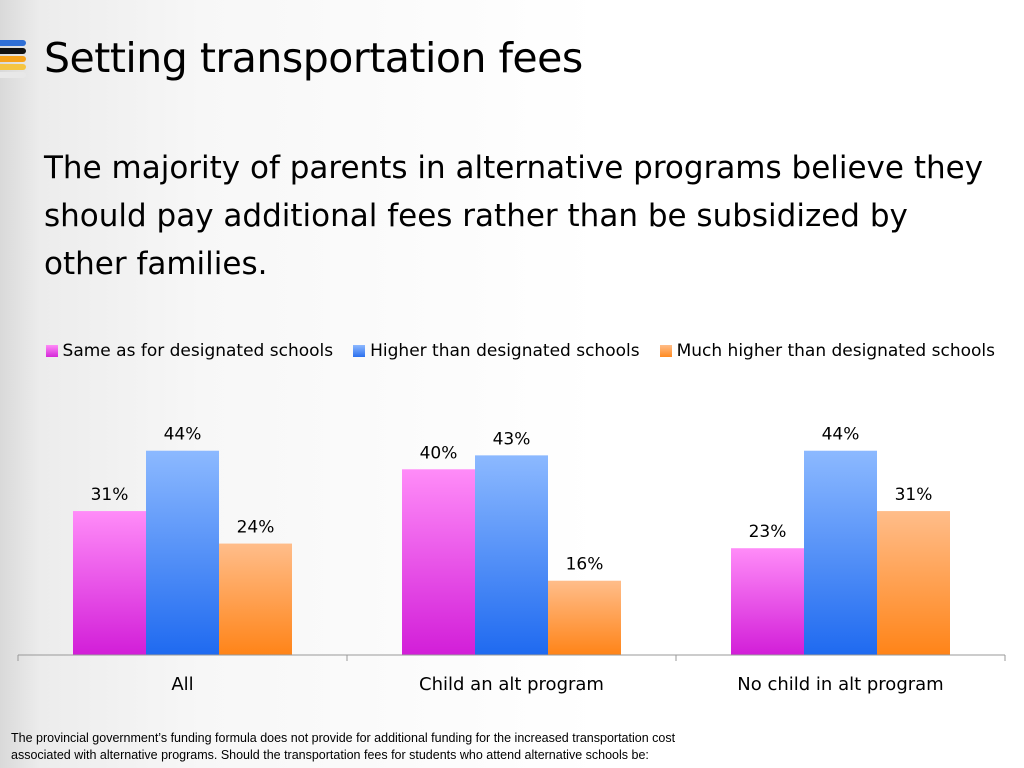 The height and width of the screenshot is (768, 1024). I want to click on data-label-0-2: 23%, so click(768, 532).